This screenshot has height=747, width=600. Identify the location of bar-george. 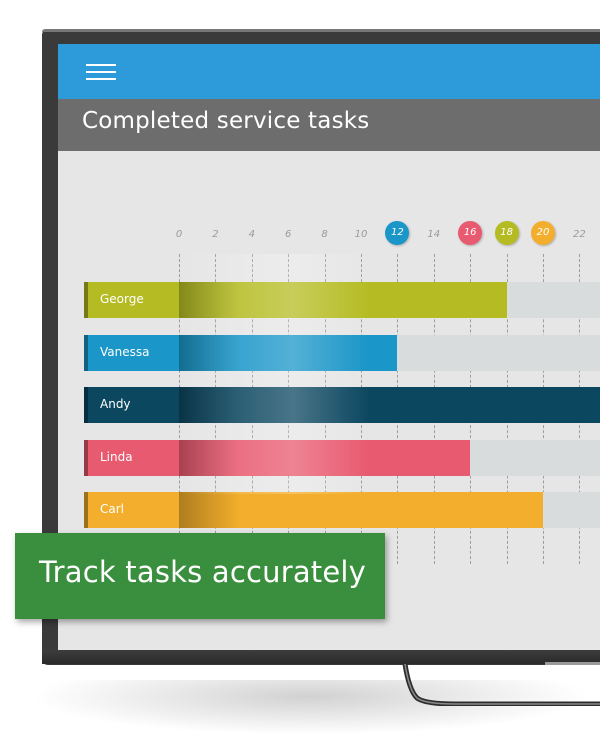
(343, 300).